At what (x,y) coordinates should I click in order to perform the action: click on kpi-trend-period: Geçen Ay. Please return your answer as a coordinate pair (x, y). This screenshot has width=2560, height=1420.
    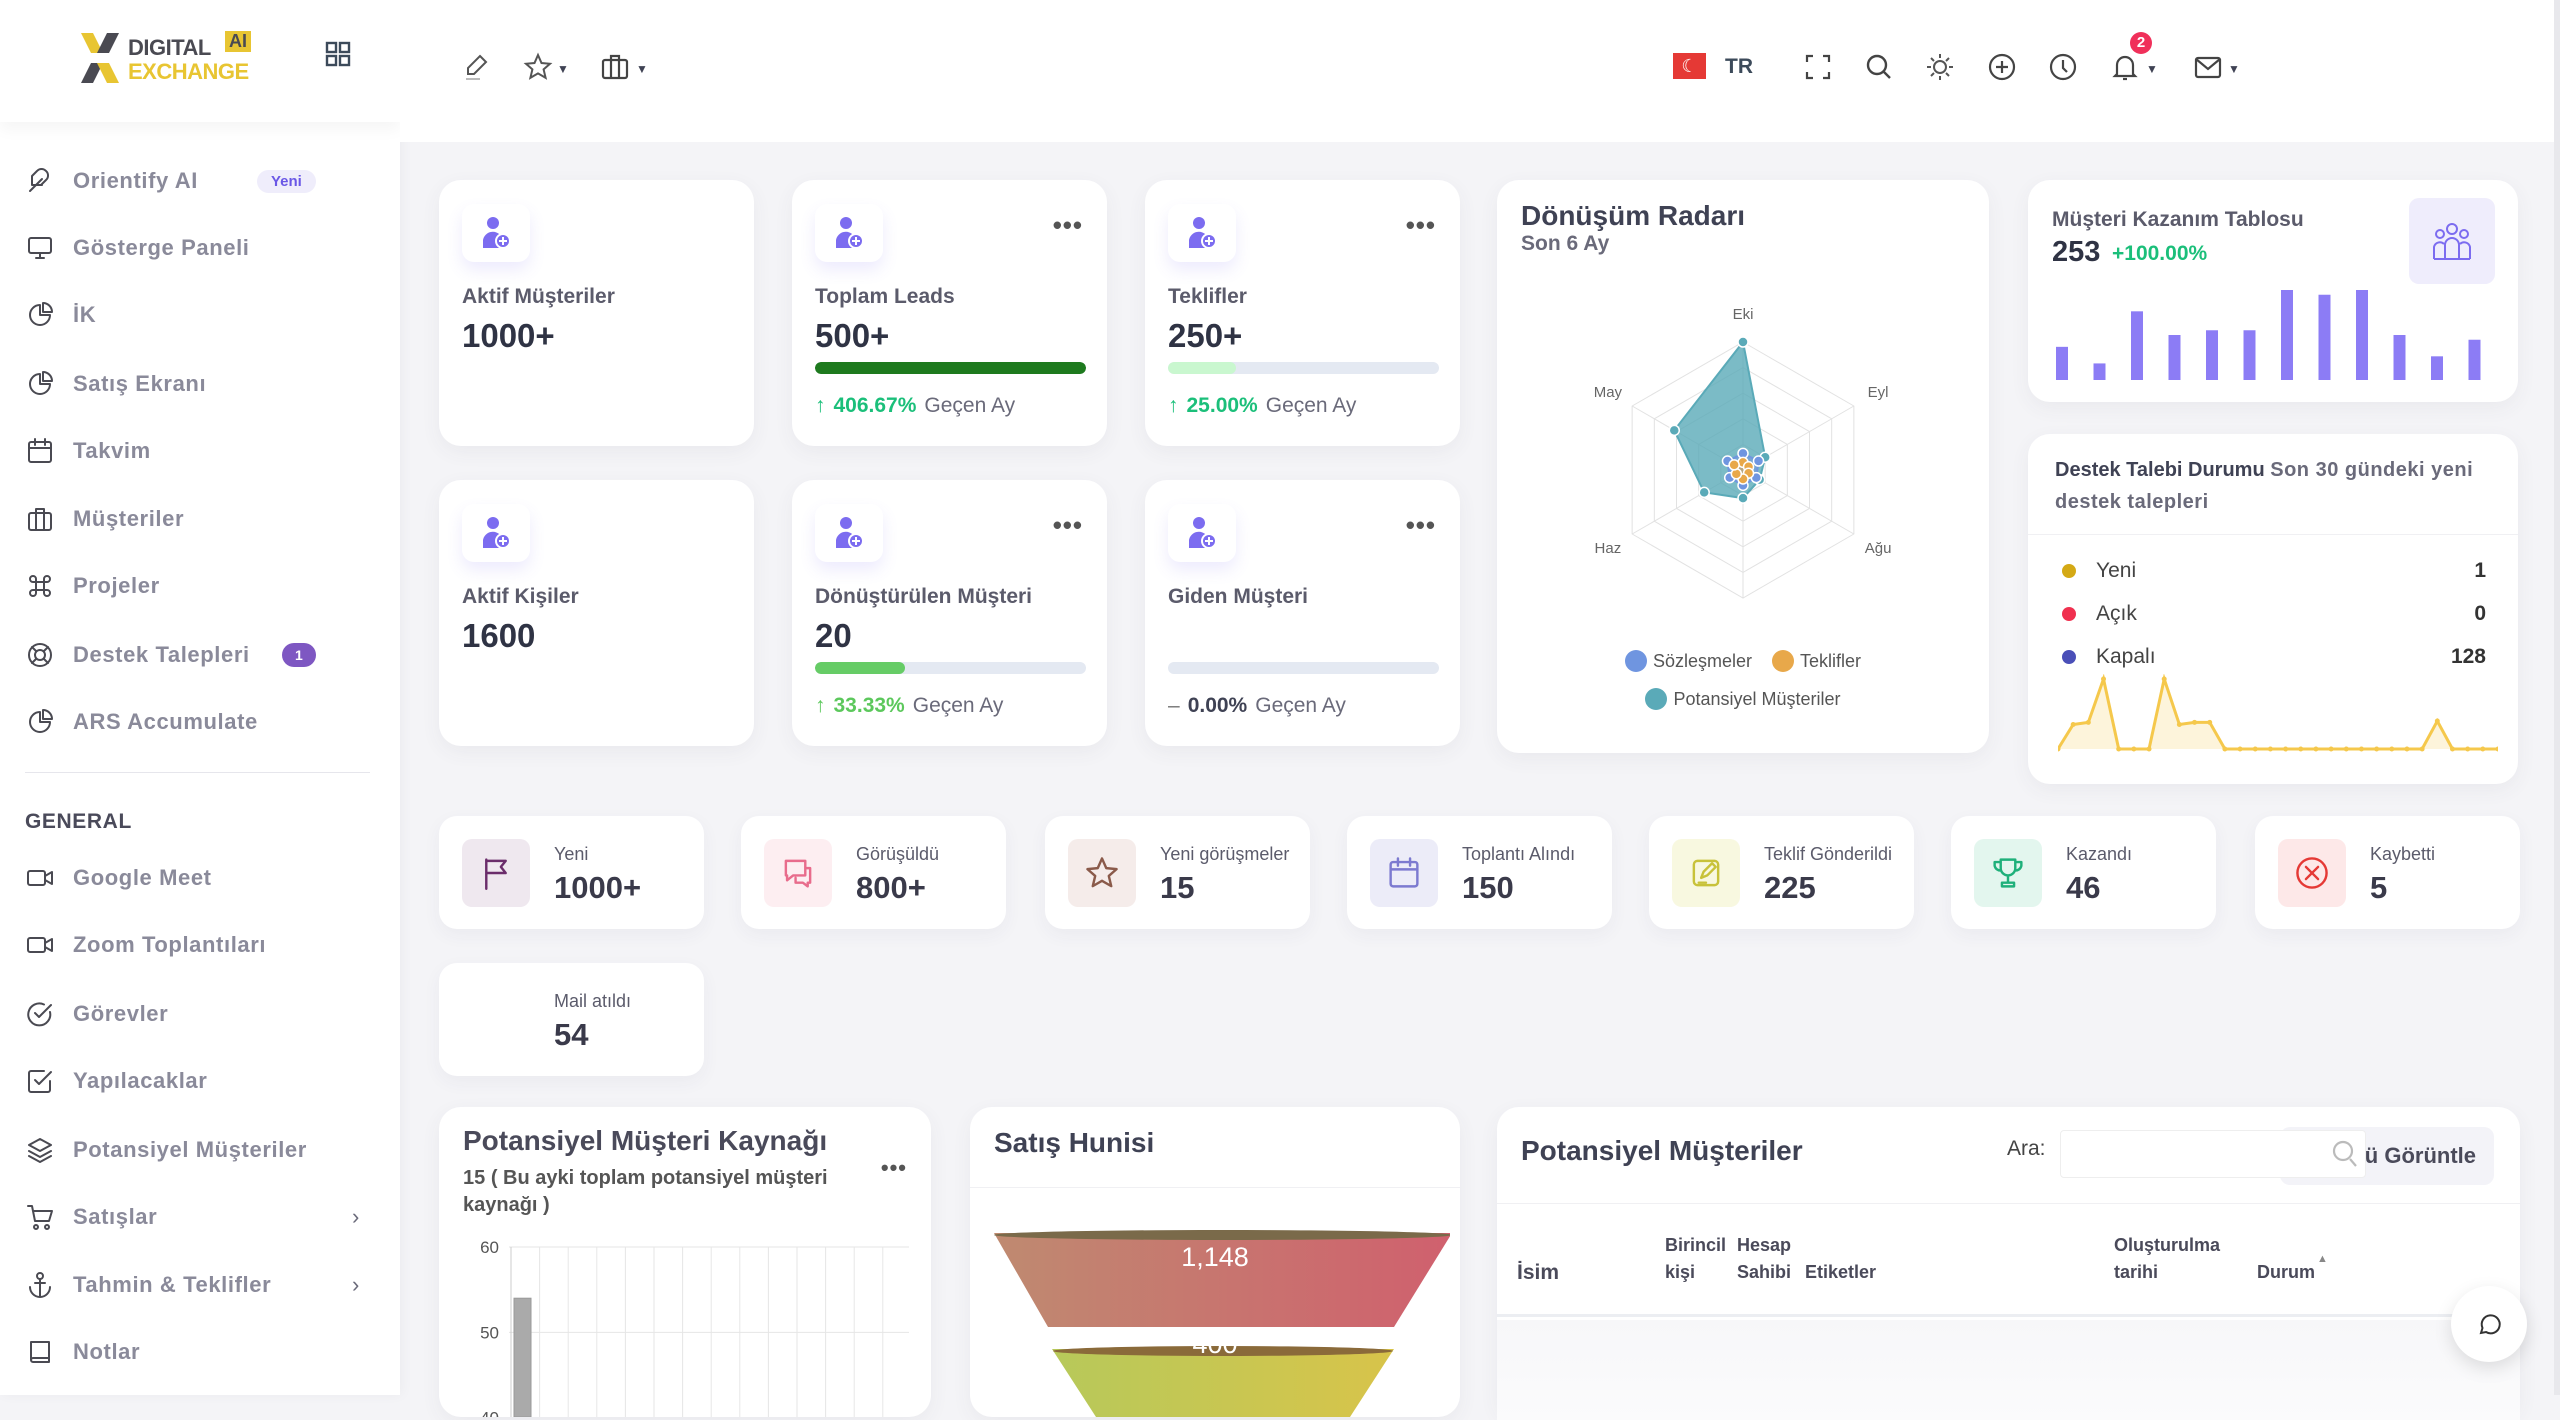
    Looking at the image, I should click on (1311, 405).